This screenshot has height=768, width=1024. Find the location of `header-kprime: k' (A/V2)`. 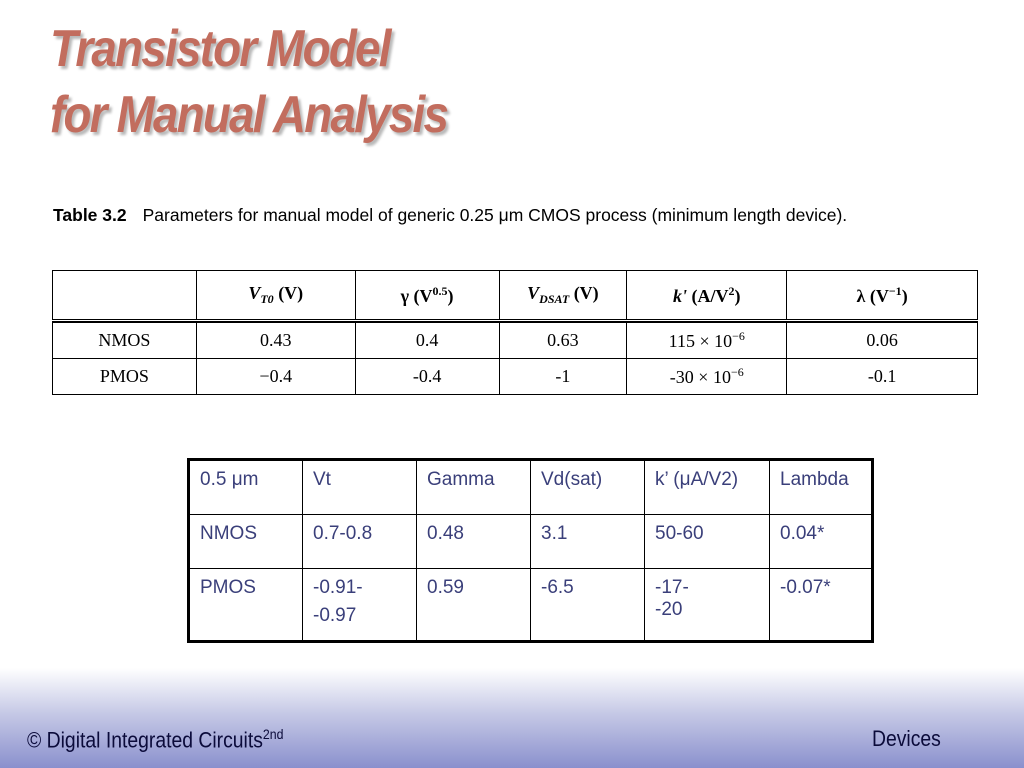

header-kprime: k' (A/V2) is located at coordinates (707, 295).